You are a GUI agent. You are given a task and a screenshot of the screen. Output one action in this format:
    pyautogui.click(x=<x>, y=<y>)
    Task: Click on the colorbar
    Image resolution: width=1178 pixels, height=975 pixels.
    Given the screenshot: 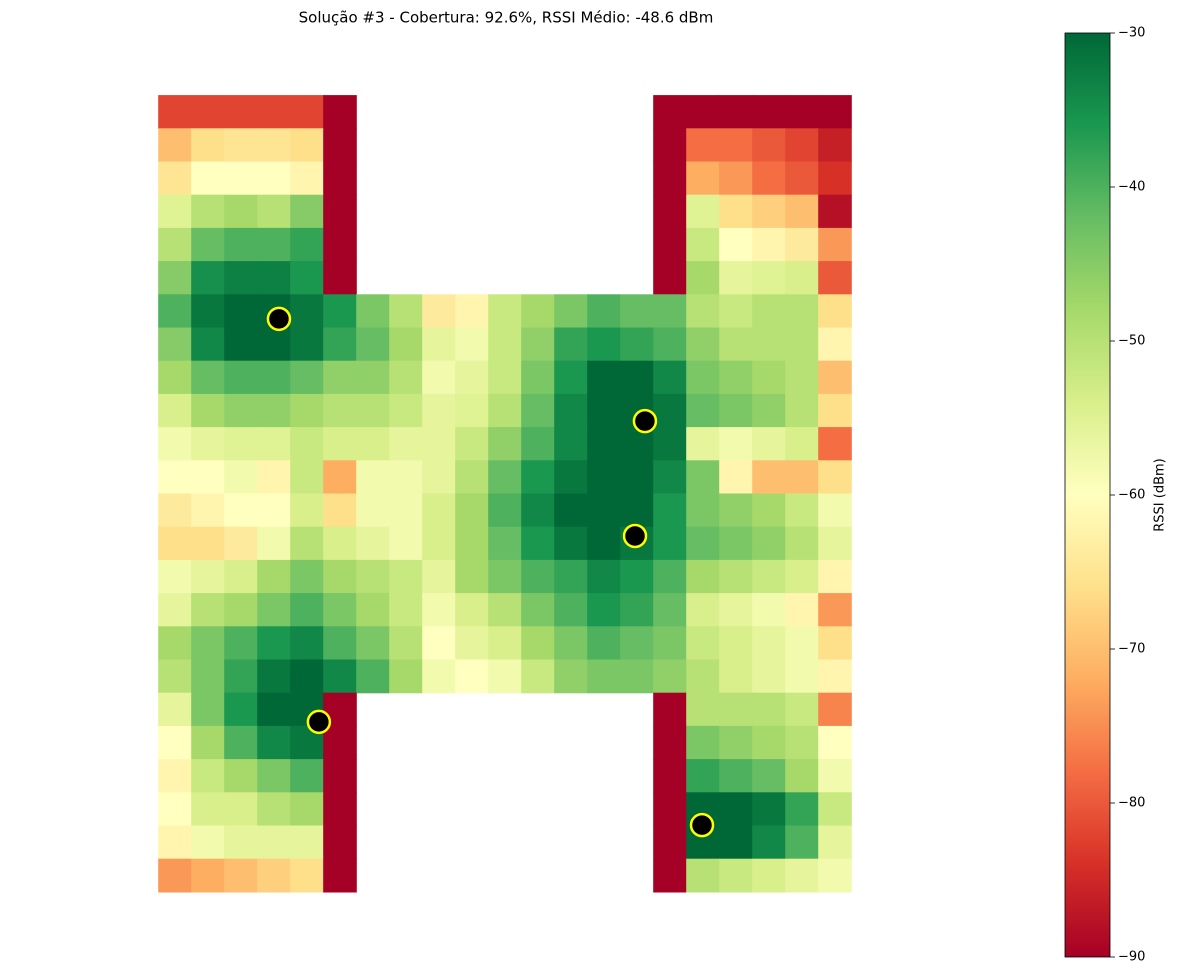 What is the action you would take?
    pyautogui.click(x=1087, y=495)
    